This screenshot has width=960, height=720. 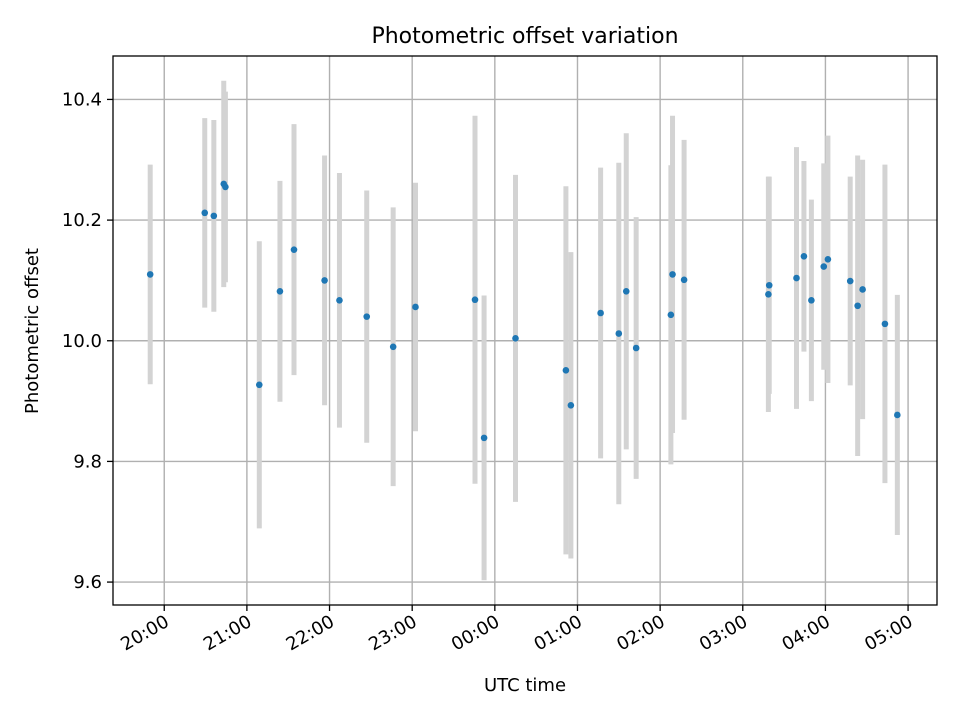 I want to click on y-tick-label: 10.4, so click(x=82, y=99).